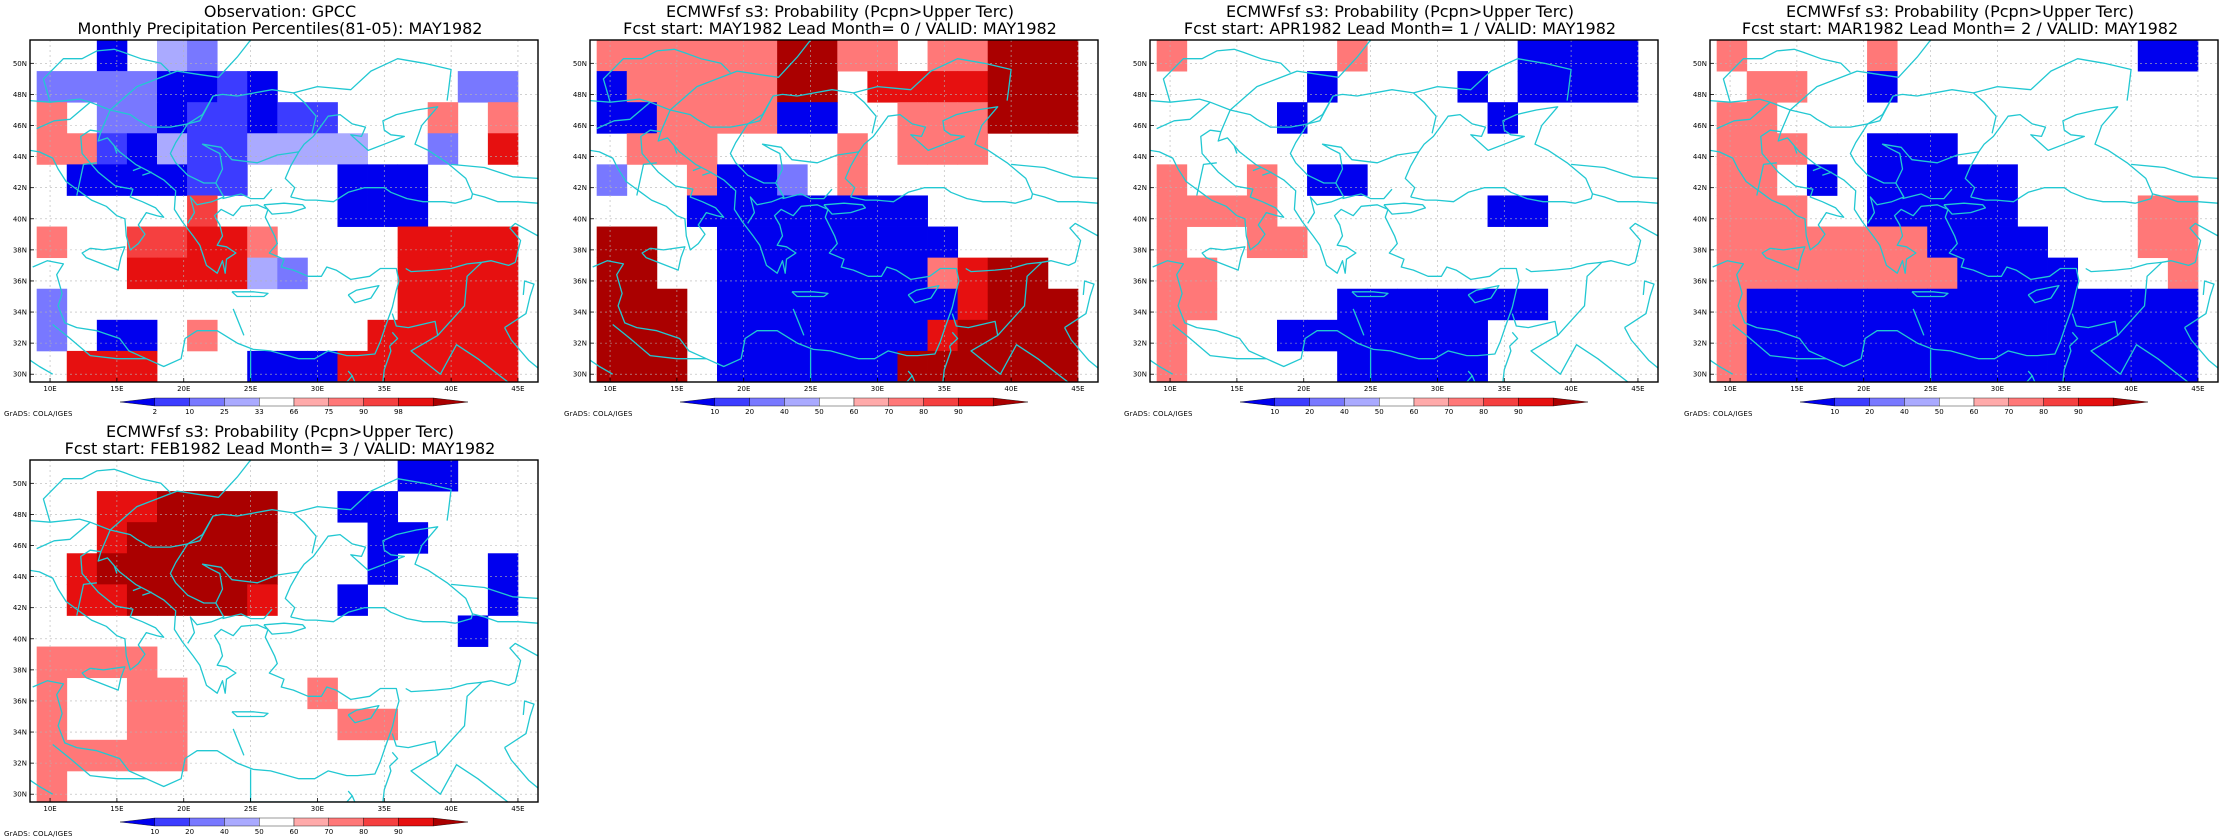 This screenshot has width=2240, height=840. Describe the element at coordinates (20, 701) in the screenshot. I see `lat-label: 36N` at that location.